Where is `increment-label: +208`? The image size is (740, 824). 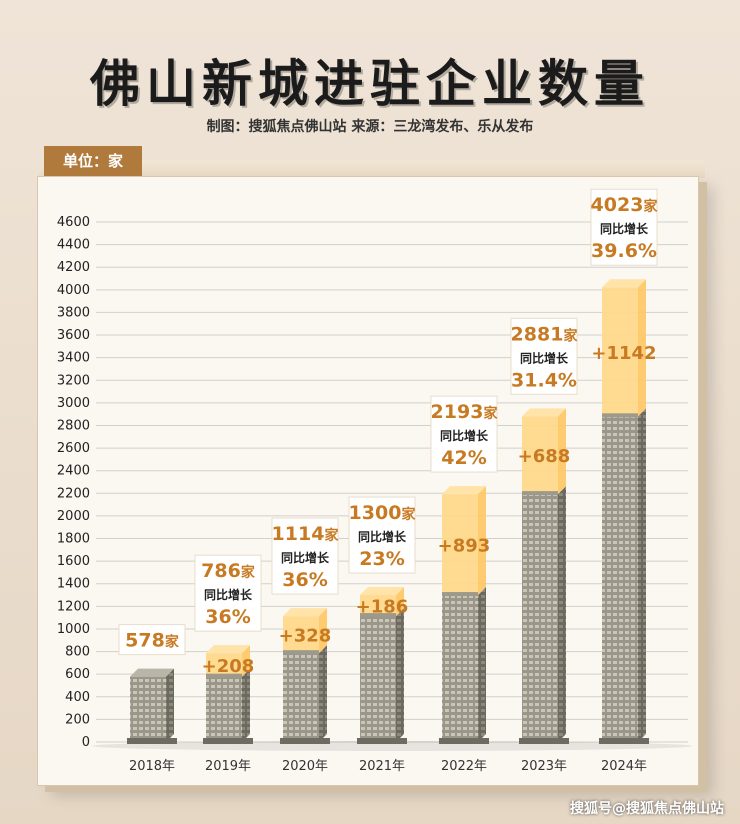
increment-label: +208 is located at coordinates (228, 666).